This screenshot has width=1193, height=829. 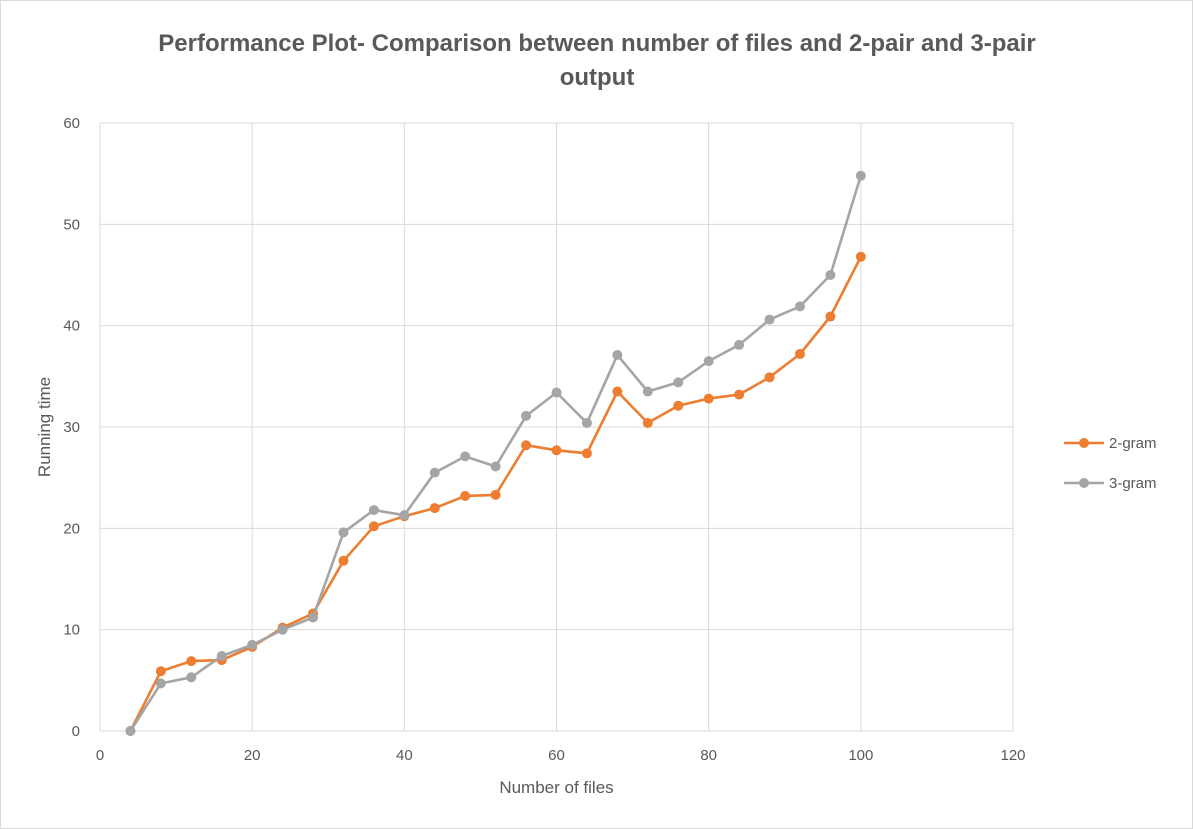 I want to click on x-tick-label: 20, so click(x=252, y=755).